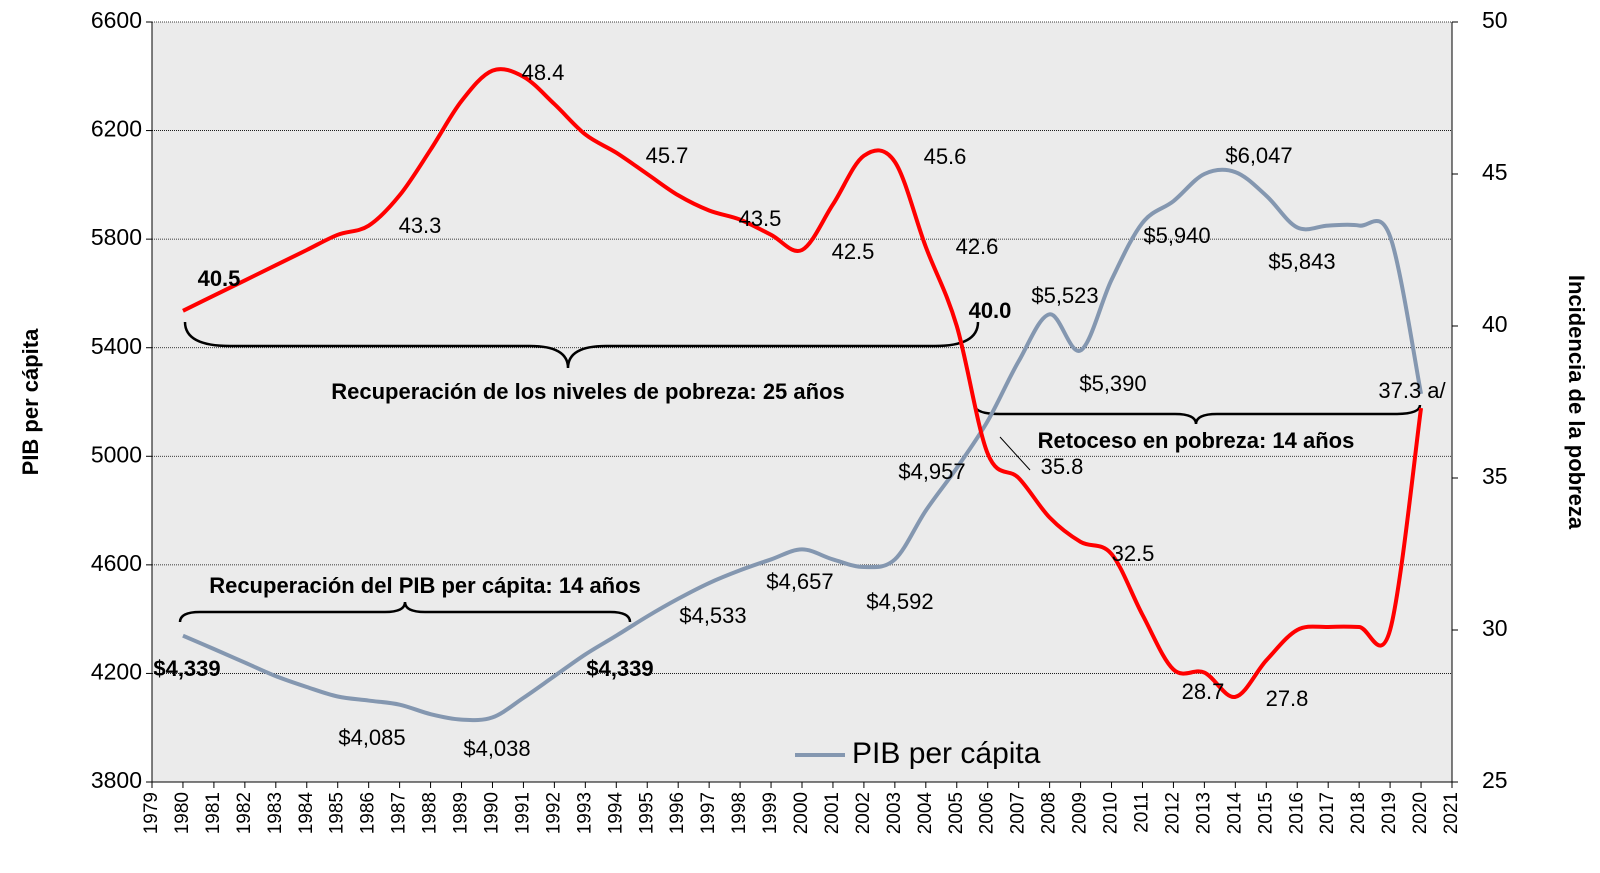 The image size is (1600, 873). I want to click on data-label: 45.6, so click(945, 156).